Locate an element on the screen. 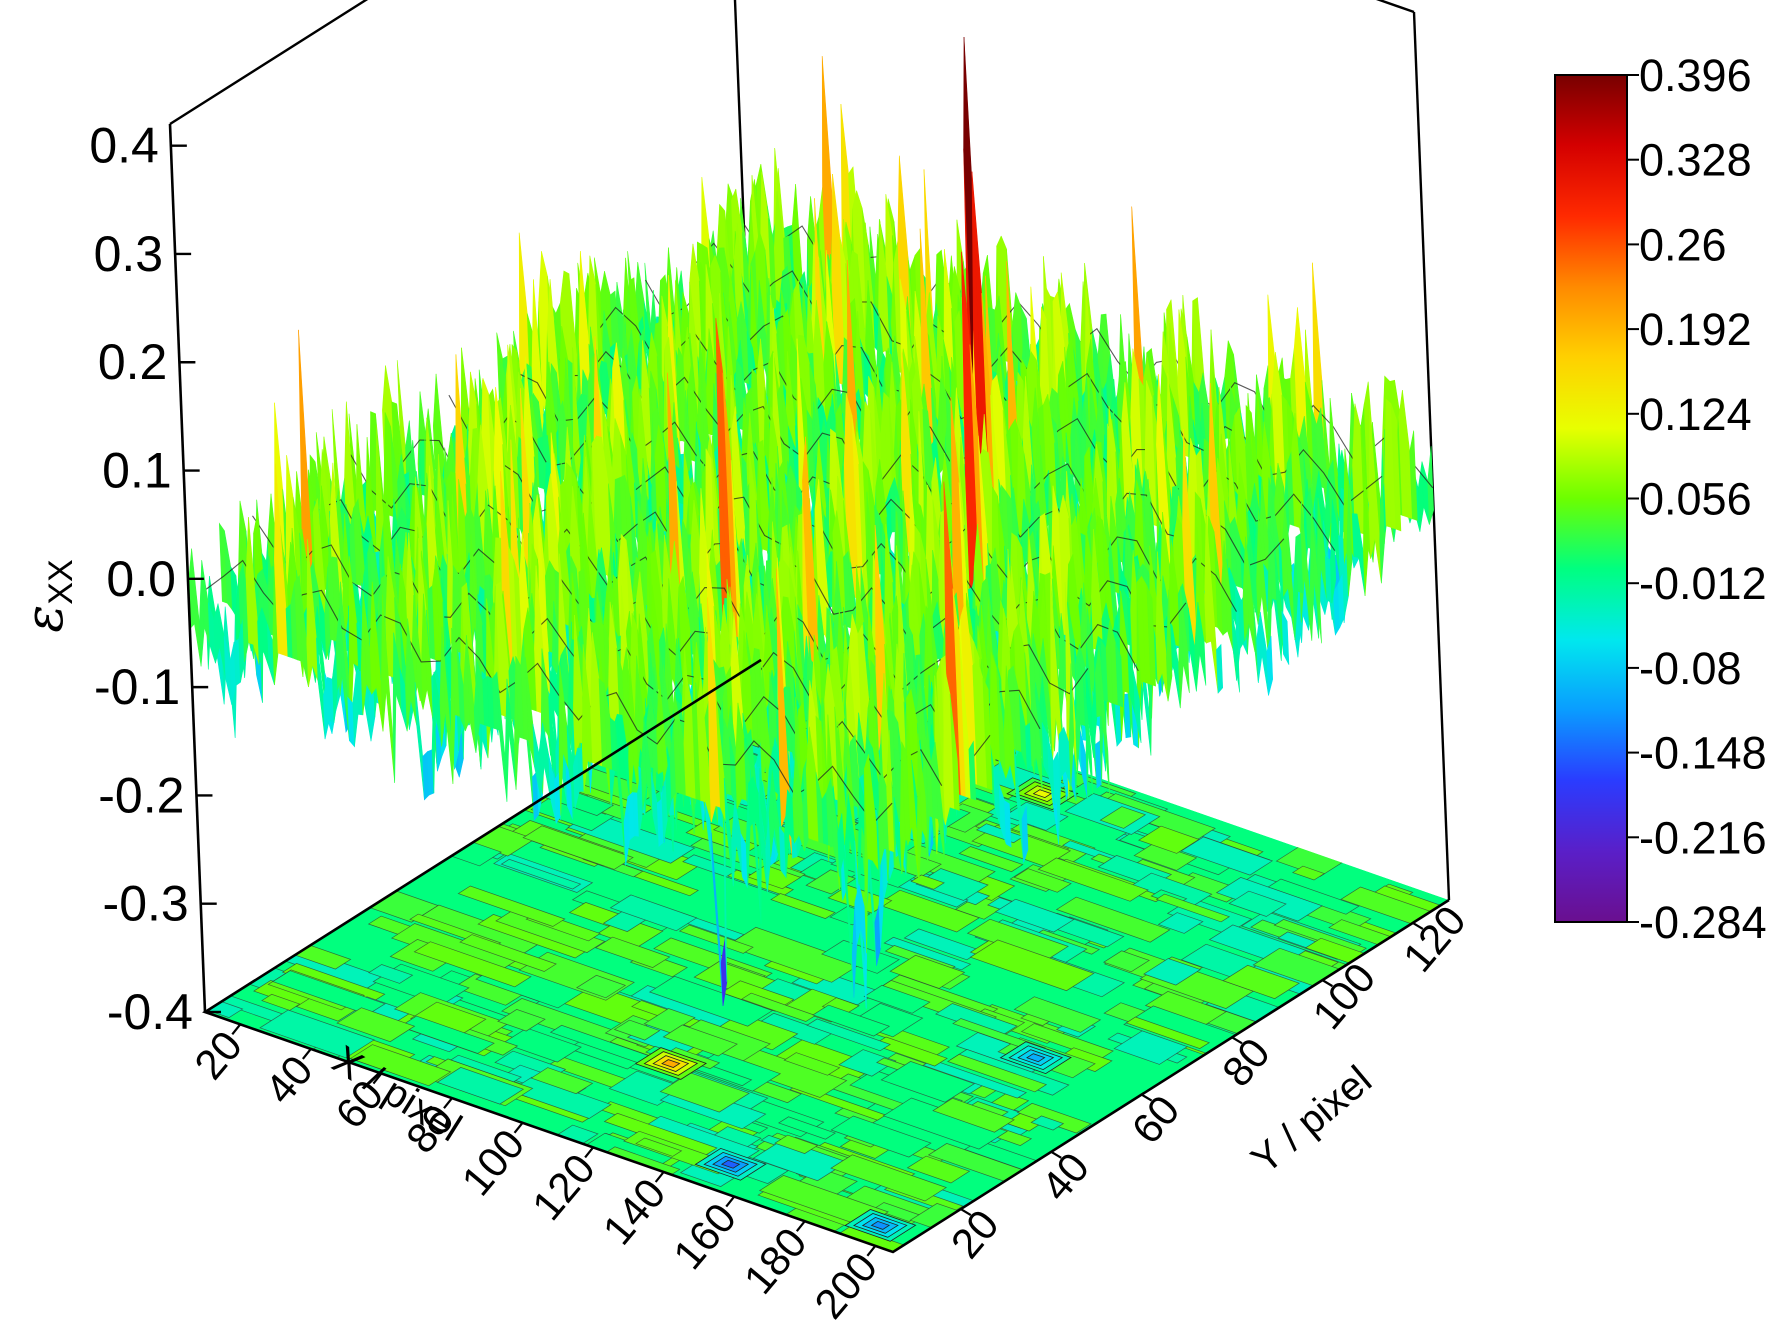 This screenshot has width=1770, height=1333. box-top-edges is located at coordinates (792, 63).